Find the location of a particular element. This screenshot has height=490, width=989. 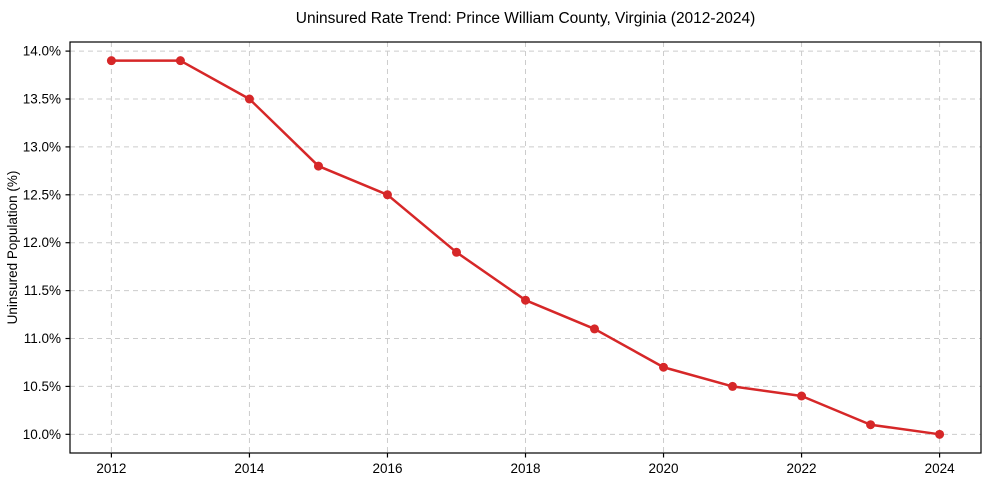

y-tick-label: 12.0% is located at coordinates (42, 242).